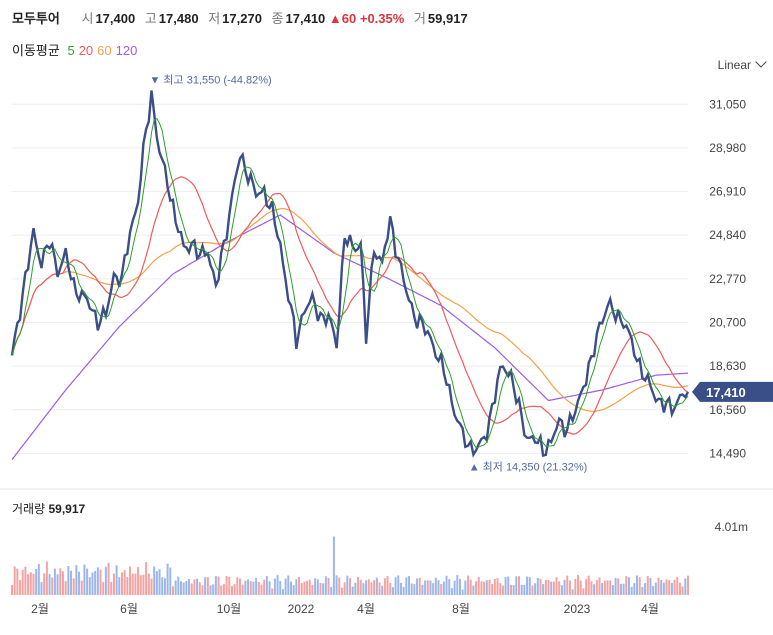  Describe the element at coordinates (126, 50) in the screenshot. I see `ma-120: 120` at that location.